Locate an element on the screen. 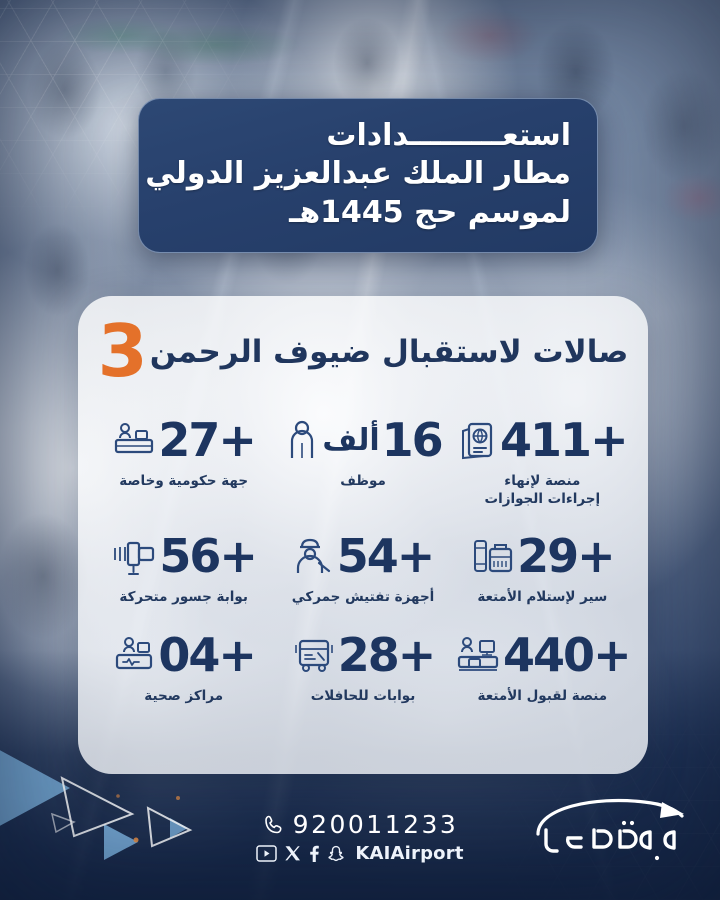 This screenshot has height=900, width=720. stat-item-customs-scanners: 54+ أجهزة تفتيش جمركي is located at coordinates (362, 567).